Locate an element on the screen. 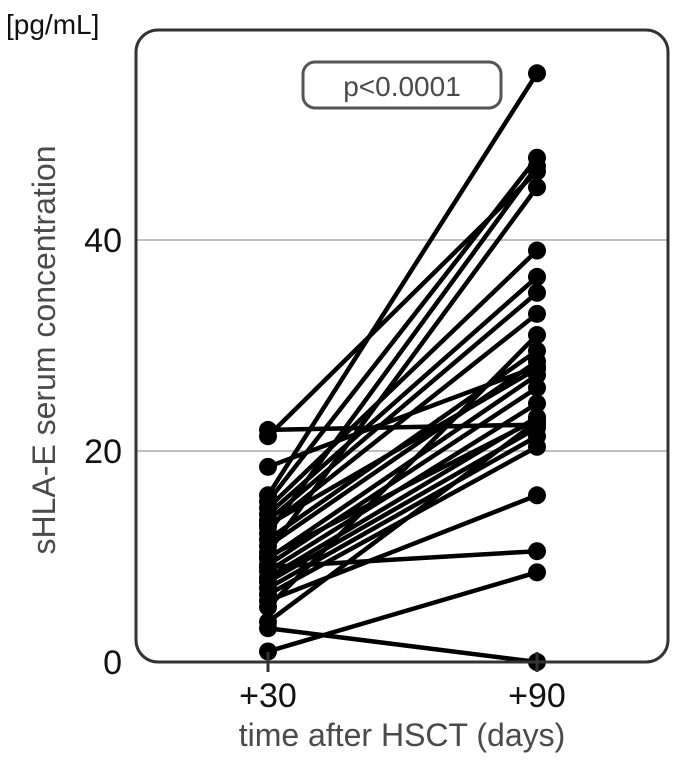 The height and width of the screenshot is (762, 675). point-23-day90 is located at coordinates (537, 551).